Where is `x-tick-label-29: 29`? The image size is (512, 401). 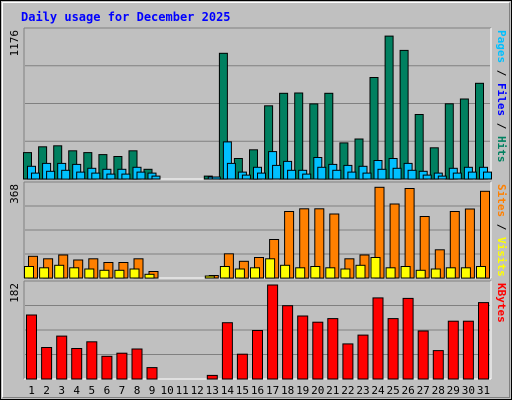 x-tick-label-29: 29 is located at coordinates (453, 390).